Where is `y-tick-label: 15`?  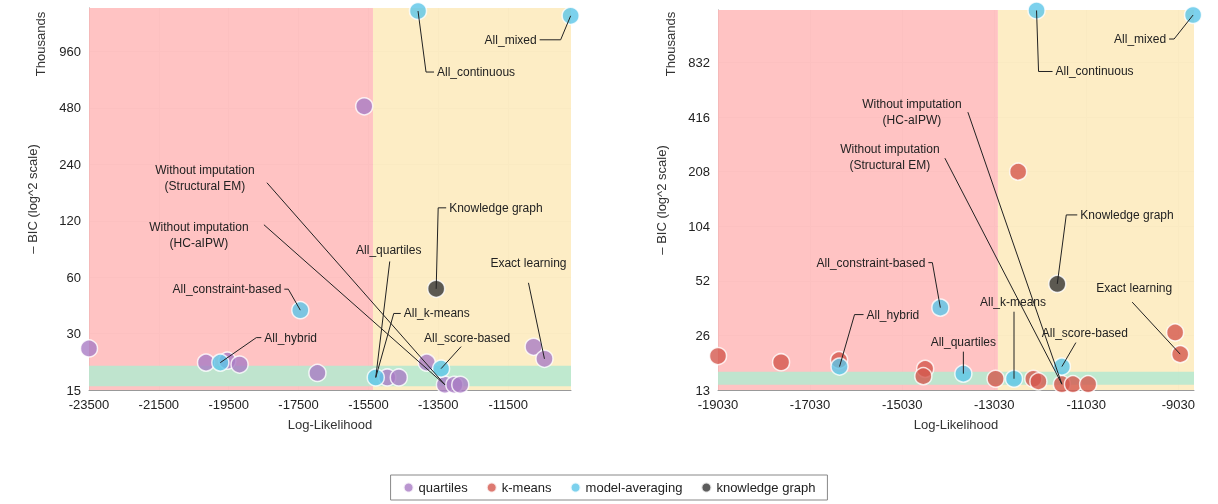 y-tick-label: 15 is located at coordinates (73, 390).